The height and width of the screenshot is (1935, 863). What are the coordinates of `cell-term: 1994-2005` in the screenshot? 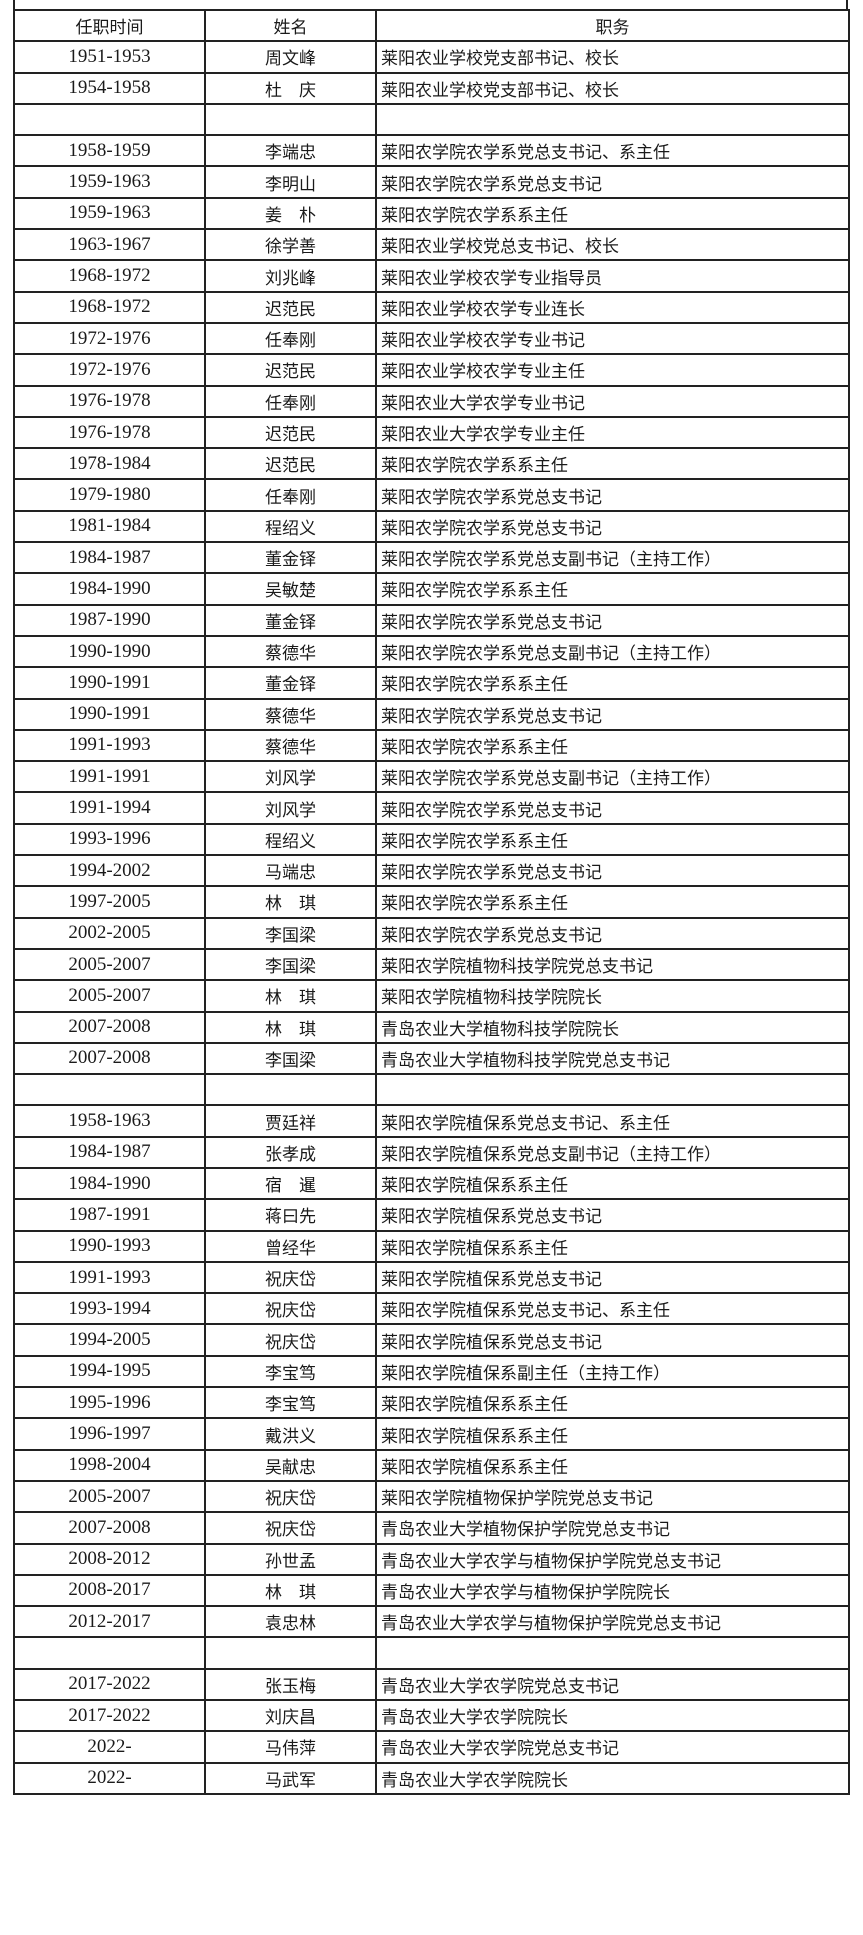 It's located at (109, 1340).